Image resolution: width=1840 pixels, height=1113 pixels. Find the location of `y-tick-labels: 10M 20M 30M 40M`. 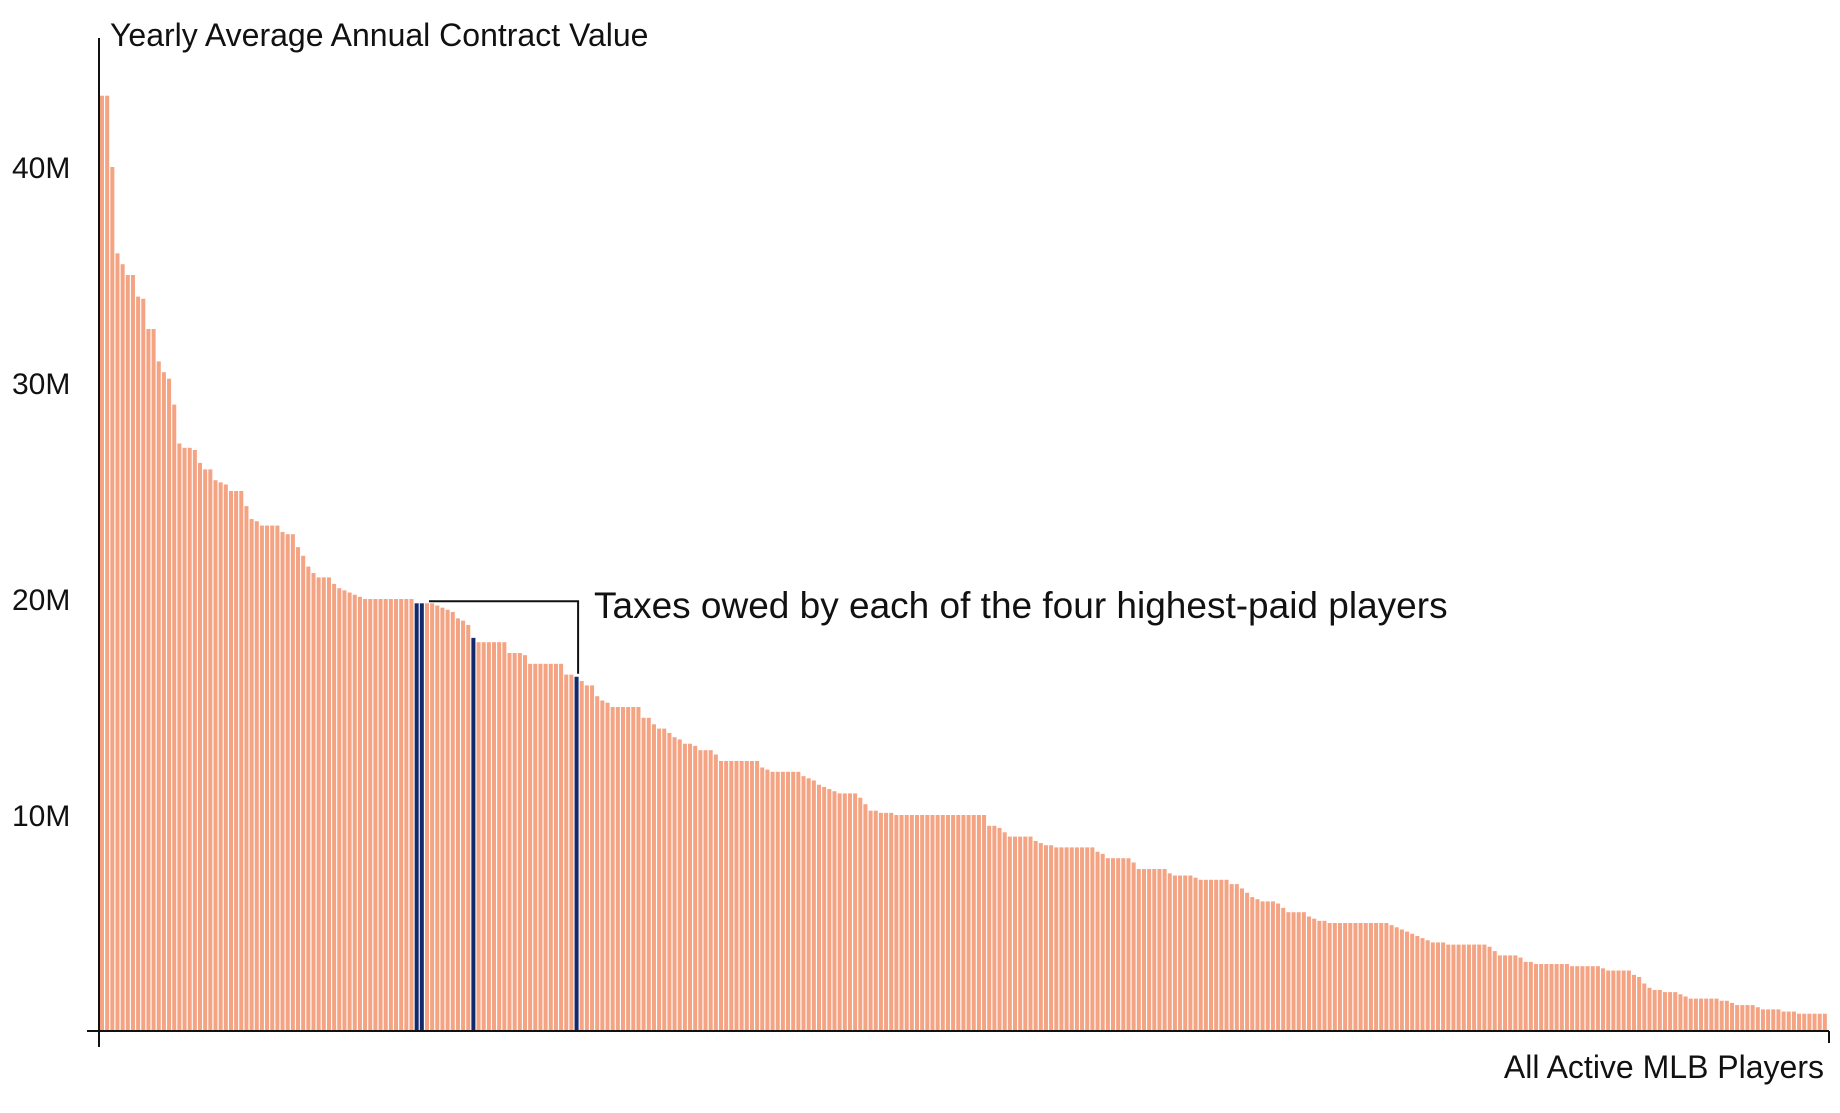

y-tick-labels: 10M 20M 30M 40M is located at coordinates (41, 492).